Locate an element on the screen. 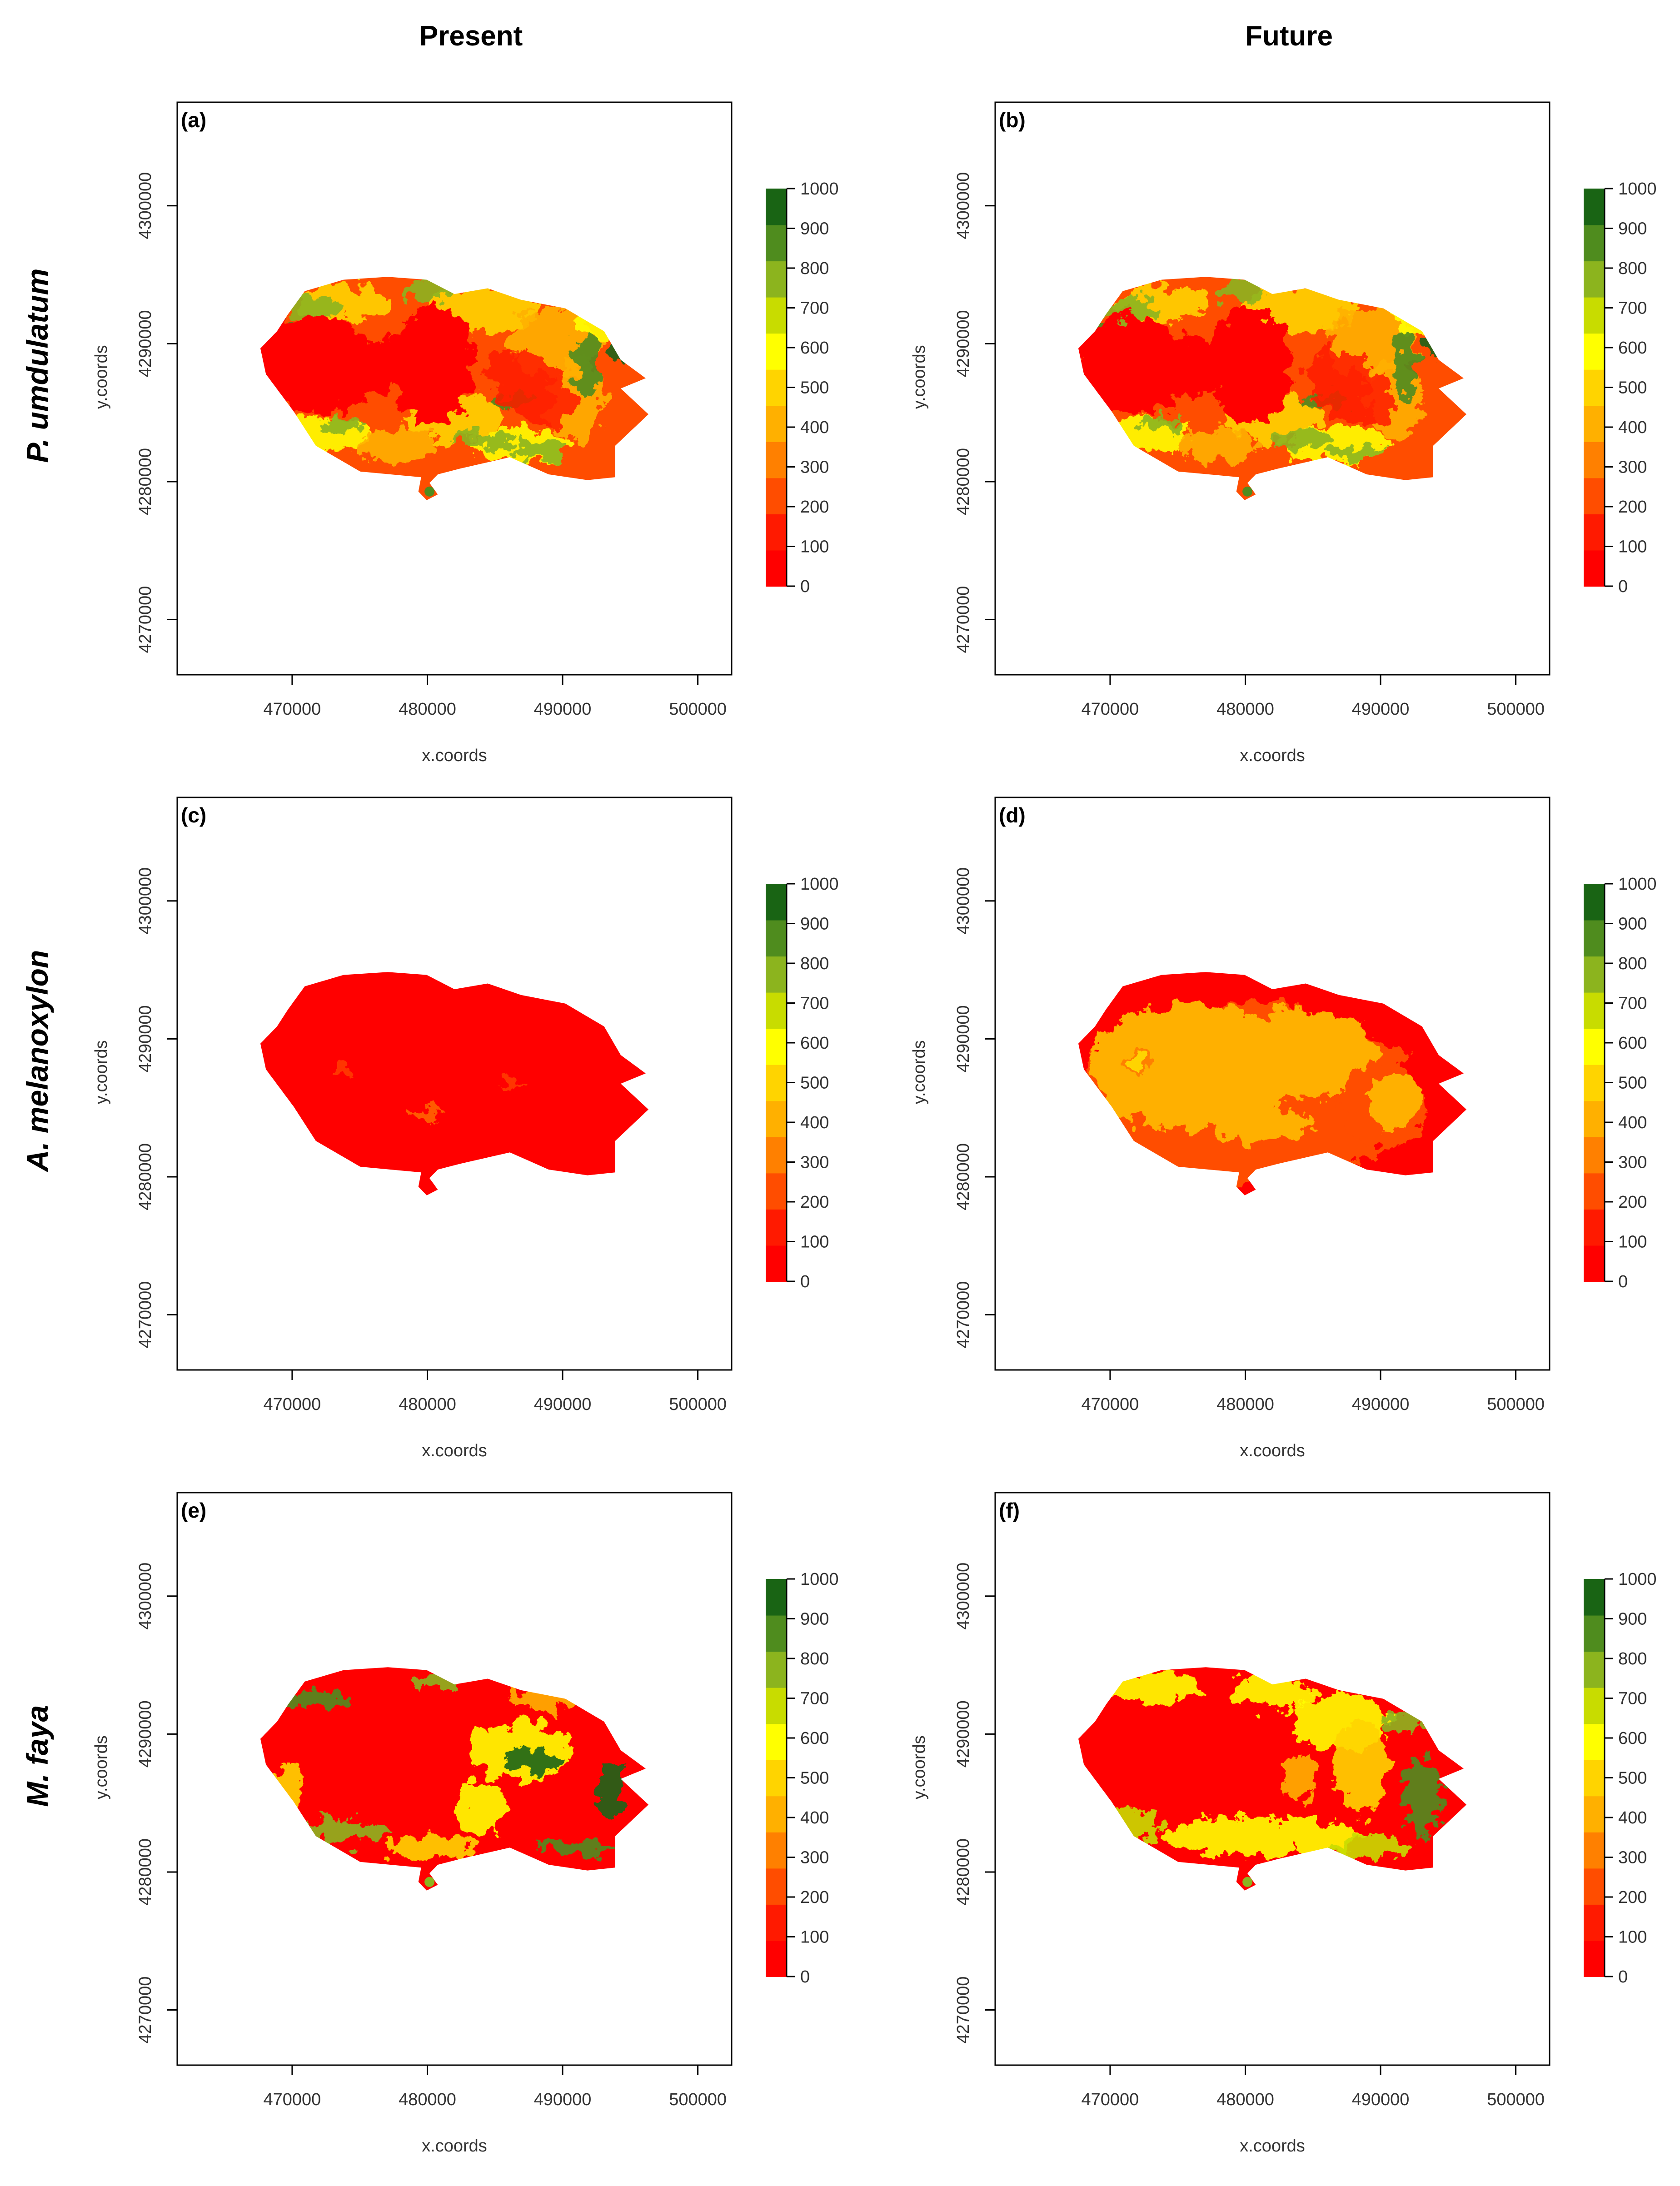 The image size is (1680, 2186). panel-label: (f) is located at coordinates (1009, 1510).